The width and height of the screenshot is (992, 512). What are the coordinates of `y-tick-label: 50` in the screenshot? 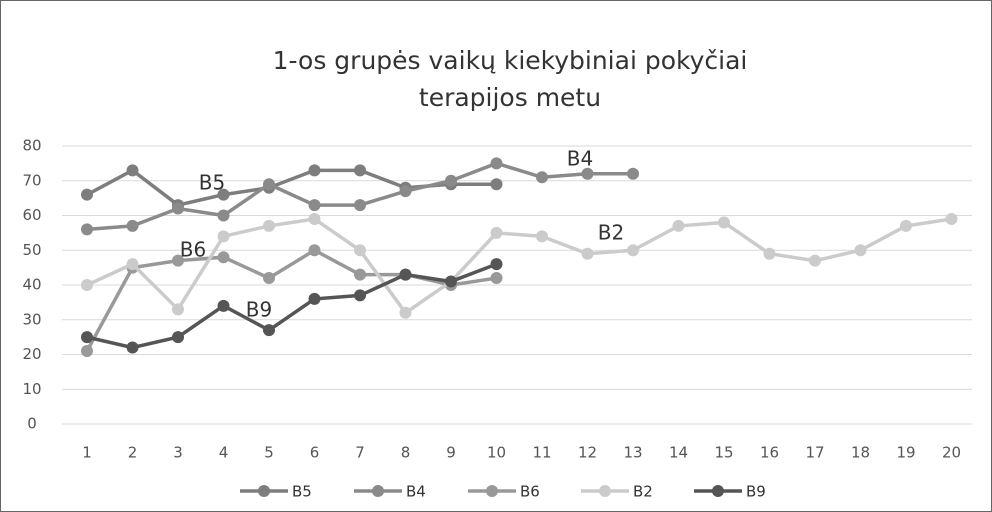 It's located at (31, 250).